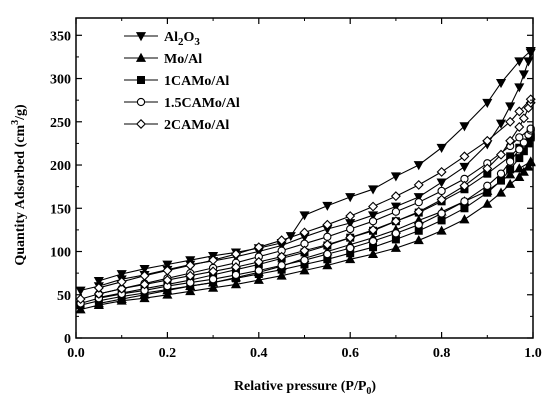 Image resolution: width=550 pixels, height=402 pixels. Describe the element at coordinates (141, 102) in the screenshot. I see `legend-marker-1-5camo-al` at that location.